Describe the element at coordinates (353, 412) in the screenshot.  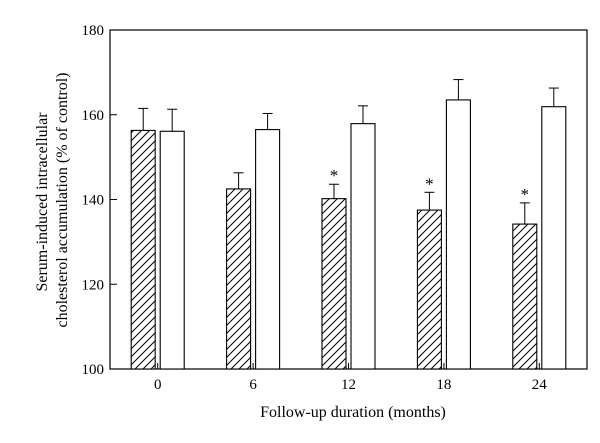
I see `x-axis-label: Follow-up duration (months)` at that location.